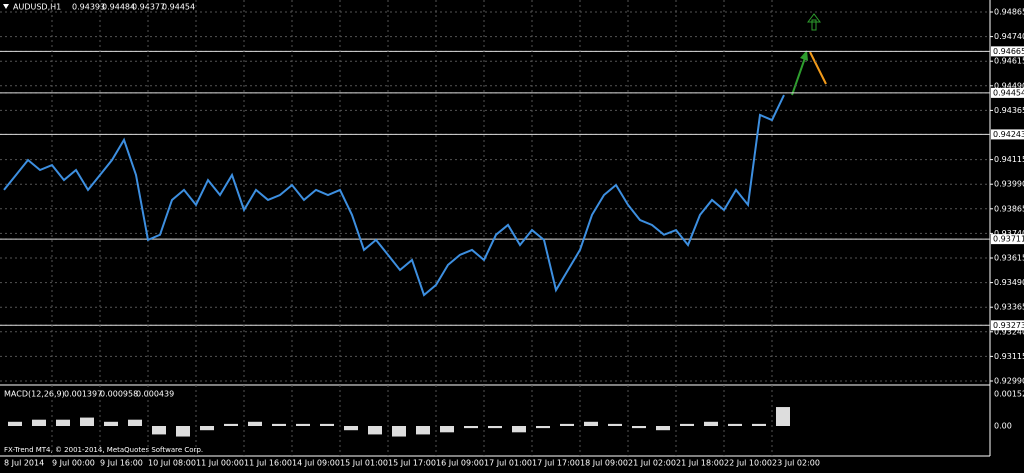 The width and height of the screenshot is (1024, 473). I want to click on time-label: 15 Jul 01:00, so click(364, 463).